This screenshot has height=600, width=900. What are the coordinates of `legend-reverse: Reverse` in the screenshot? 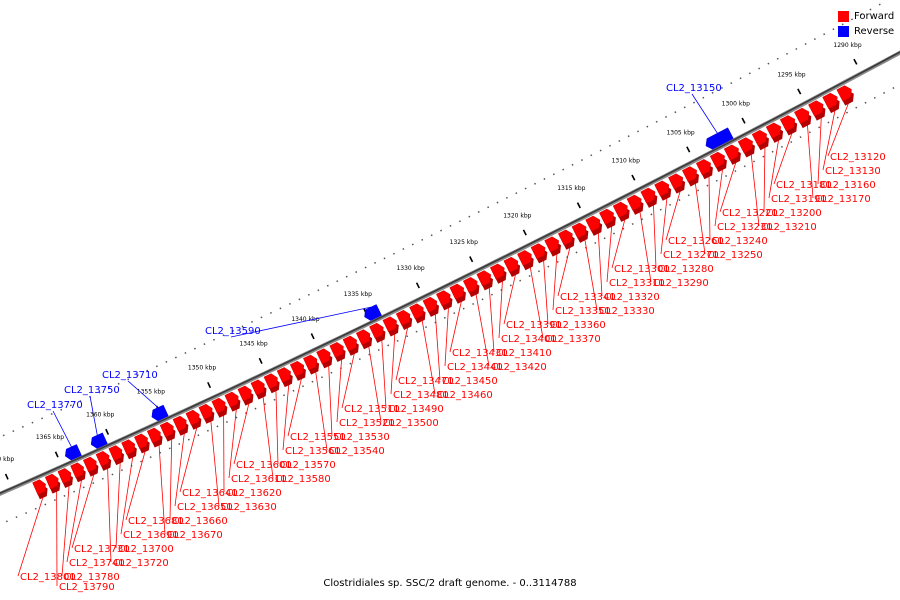 It's located at (866, 31).